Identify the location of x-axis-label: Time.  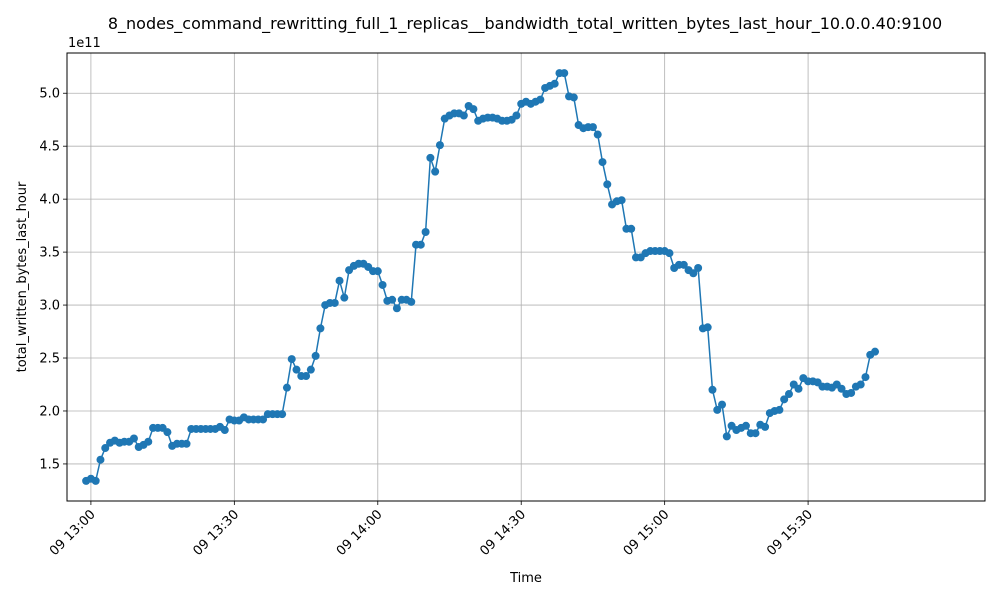
(525, 578).